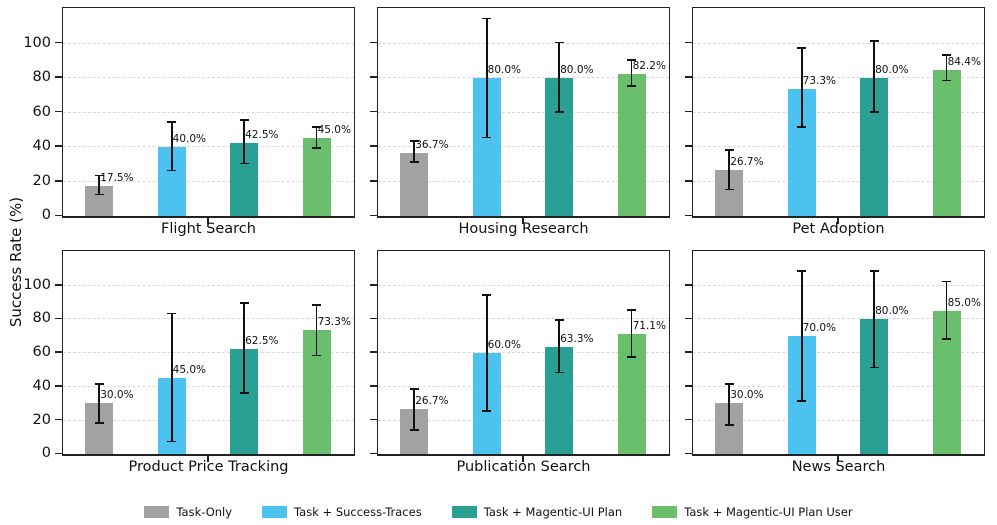  I want to click on legend-item-task-magentic-ui-plan-user: Task + Magentic-UI Plan User, so click(752, 512).